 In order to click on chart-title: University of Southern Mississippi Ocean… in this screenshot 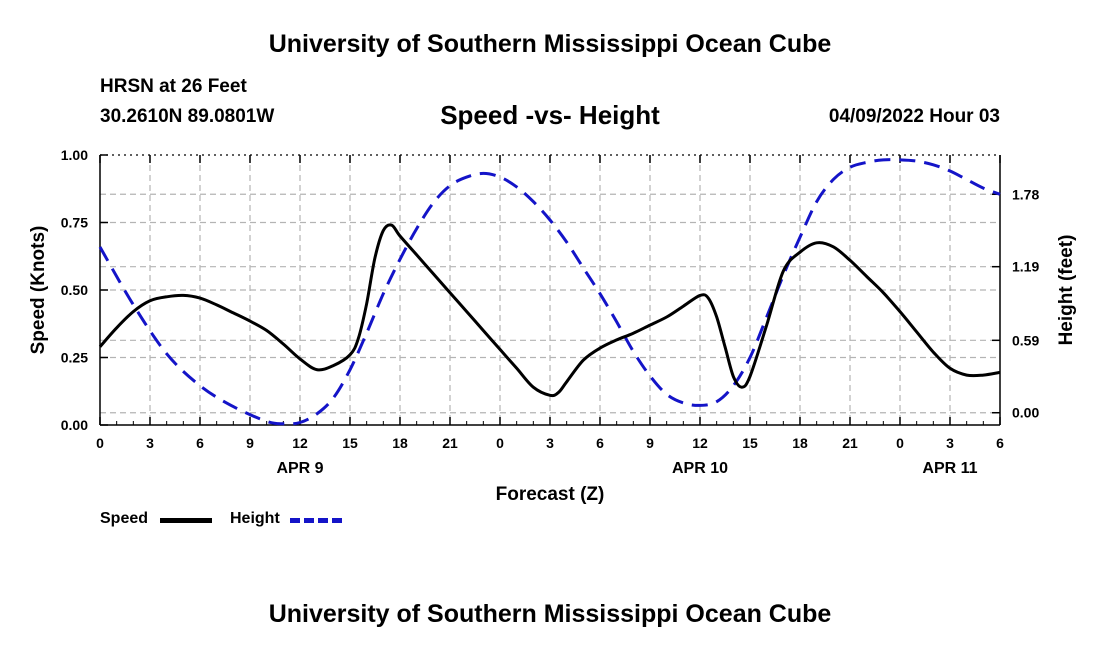, I will do `click(550, 44)`.